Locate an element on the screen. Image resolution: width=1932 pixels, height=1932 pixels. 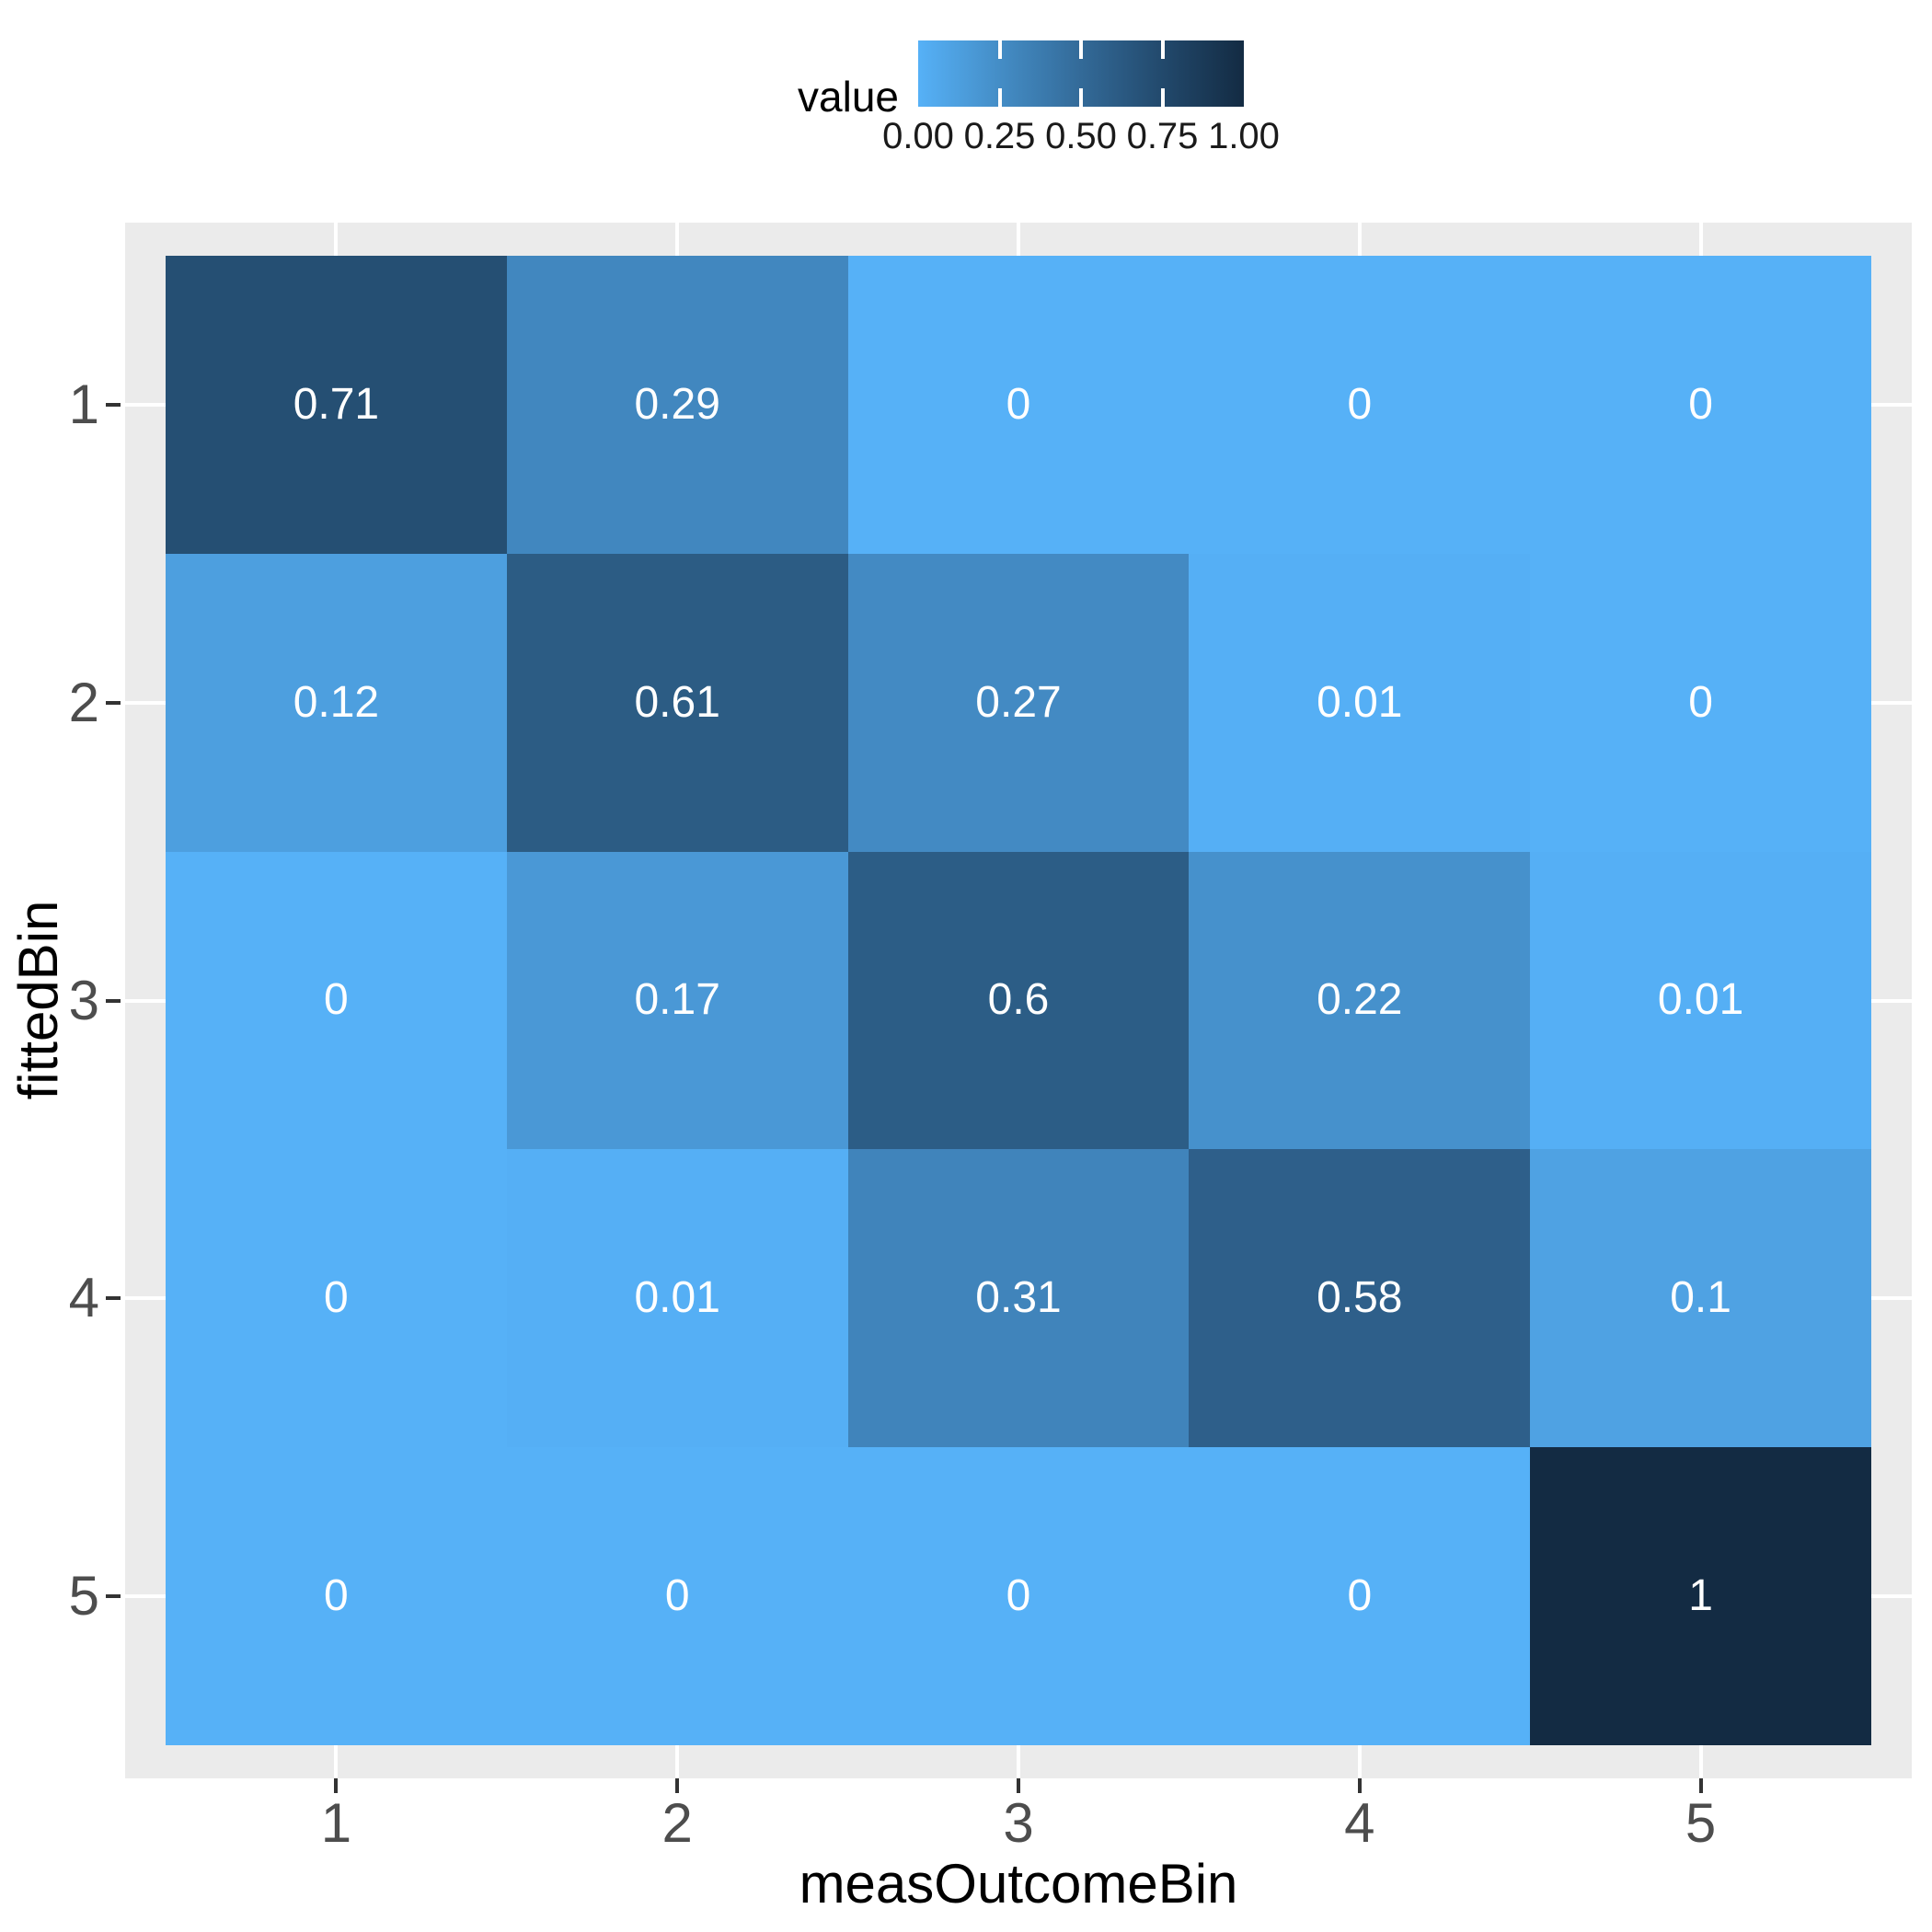
legend-tick-label: 0.00 is located at coordinates (918, 136).